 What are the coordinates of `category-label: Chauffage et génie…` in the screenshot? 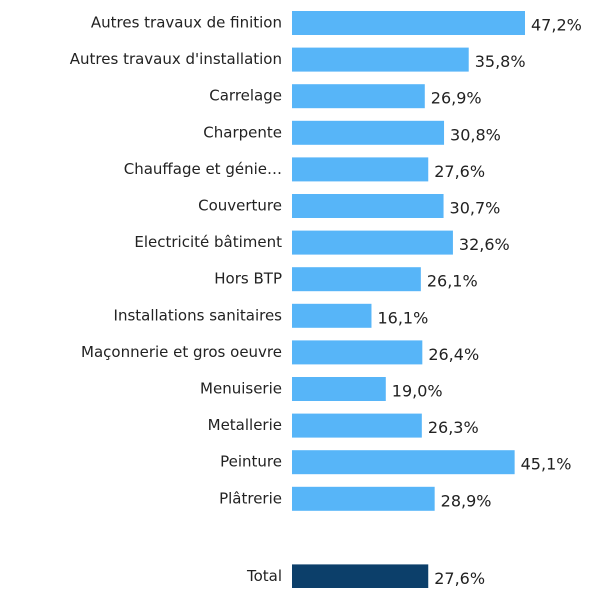 It's located at (203, 169).